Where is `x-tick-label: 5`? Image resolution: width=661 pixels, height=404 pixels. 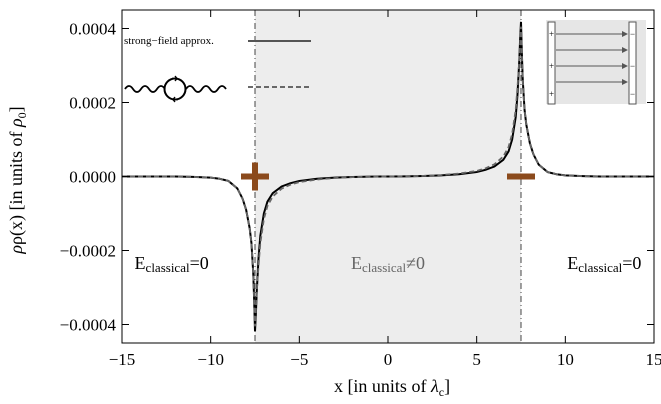
x-tick-label: 5 is located at coordinates (476, 359).